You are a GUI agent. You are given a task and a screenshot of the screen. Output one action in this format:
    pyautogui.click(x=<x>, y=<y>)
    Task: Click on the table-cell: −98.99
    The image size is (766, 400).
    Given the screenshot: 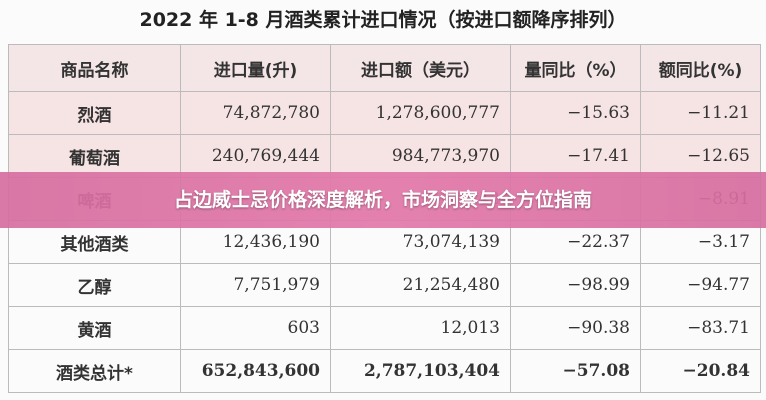 What is the action you would take?
    pyautogui.click(x=575, y=285)
    